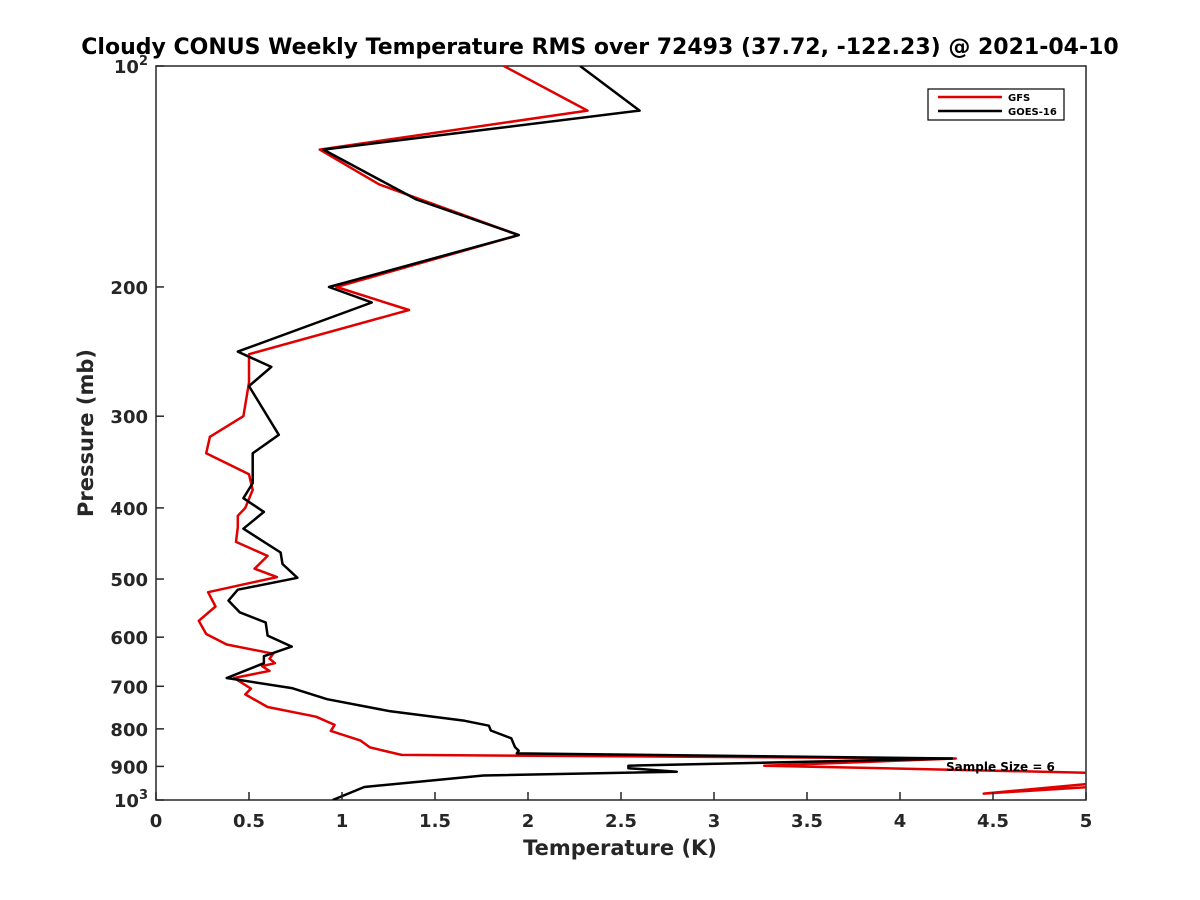  What do you see at coordinates (129, 580) in the screenshot?
I see `y-tick-label: 500` at bounding box center [129, 580].